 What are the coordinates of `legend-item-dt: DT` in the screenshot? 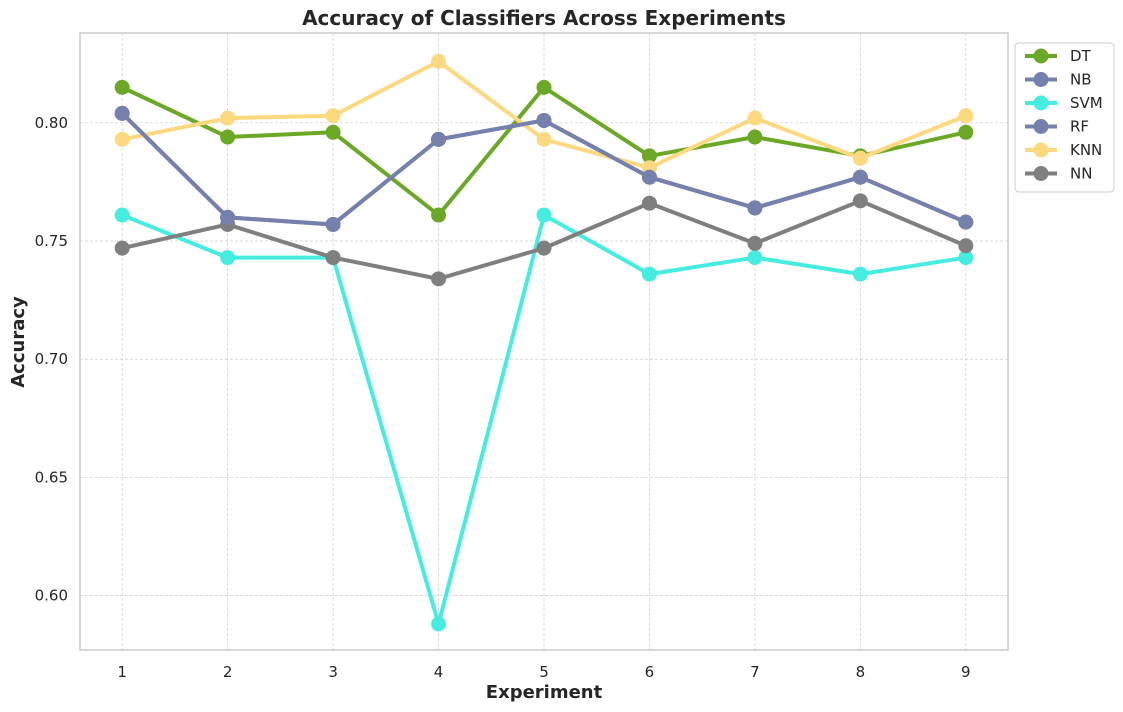 It's located at (1058, 56).